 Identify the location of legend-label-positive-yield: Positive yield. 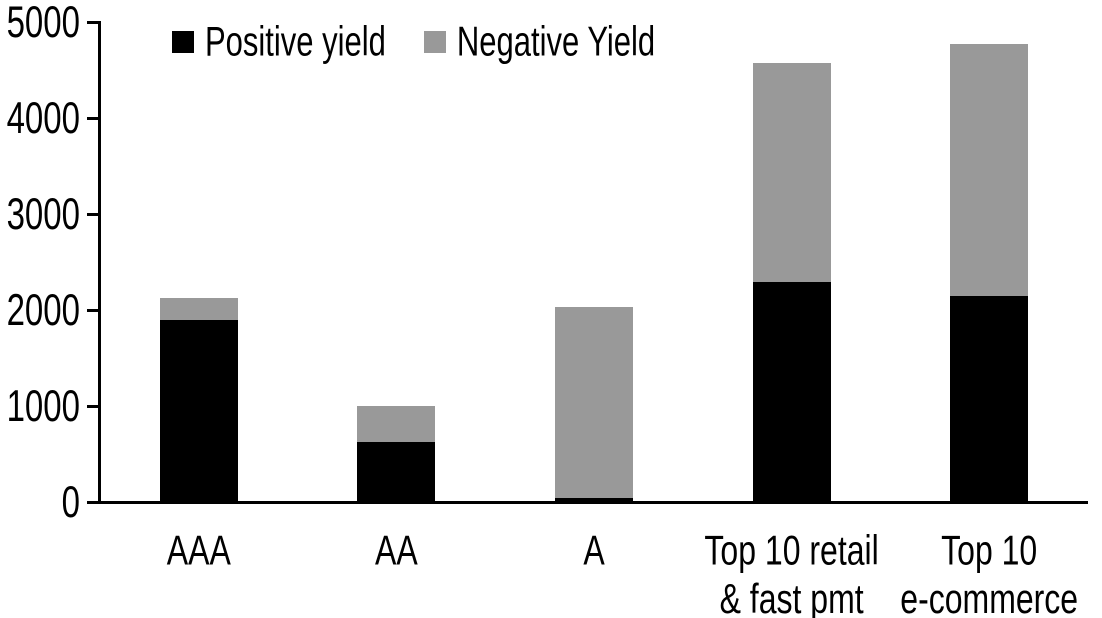
(295, 41).